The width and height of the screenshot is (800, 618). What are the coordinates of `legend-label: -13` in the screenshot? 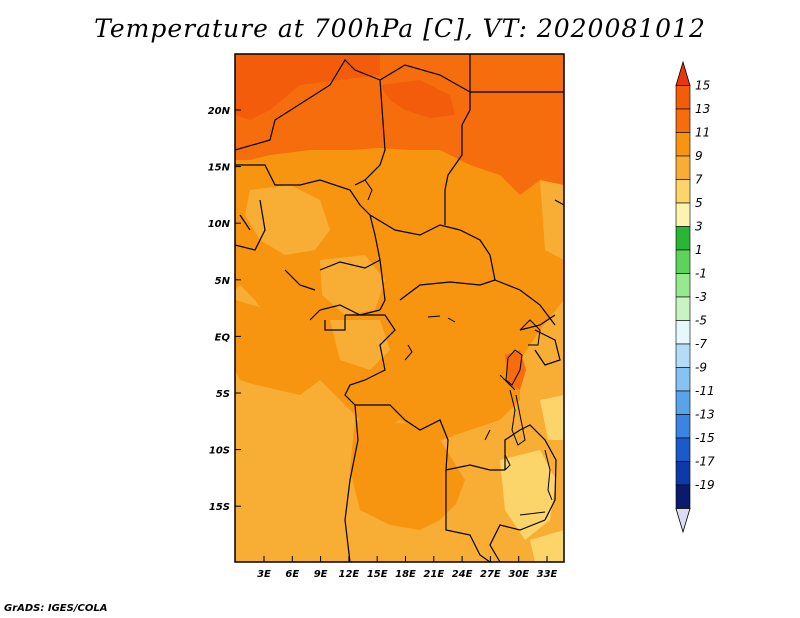 It's located at (705, 415).